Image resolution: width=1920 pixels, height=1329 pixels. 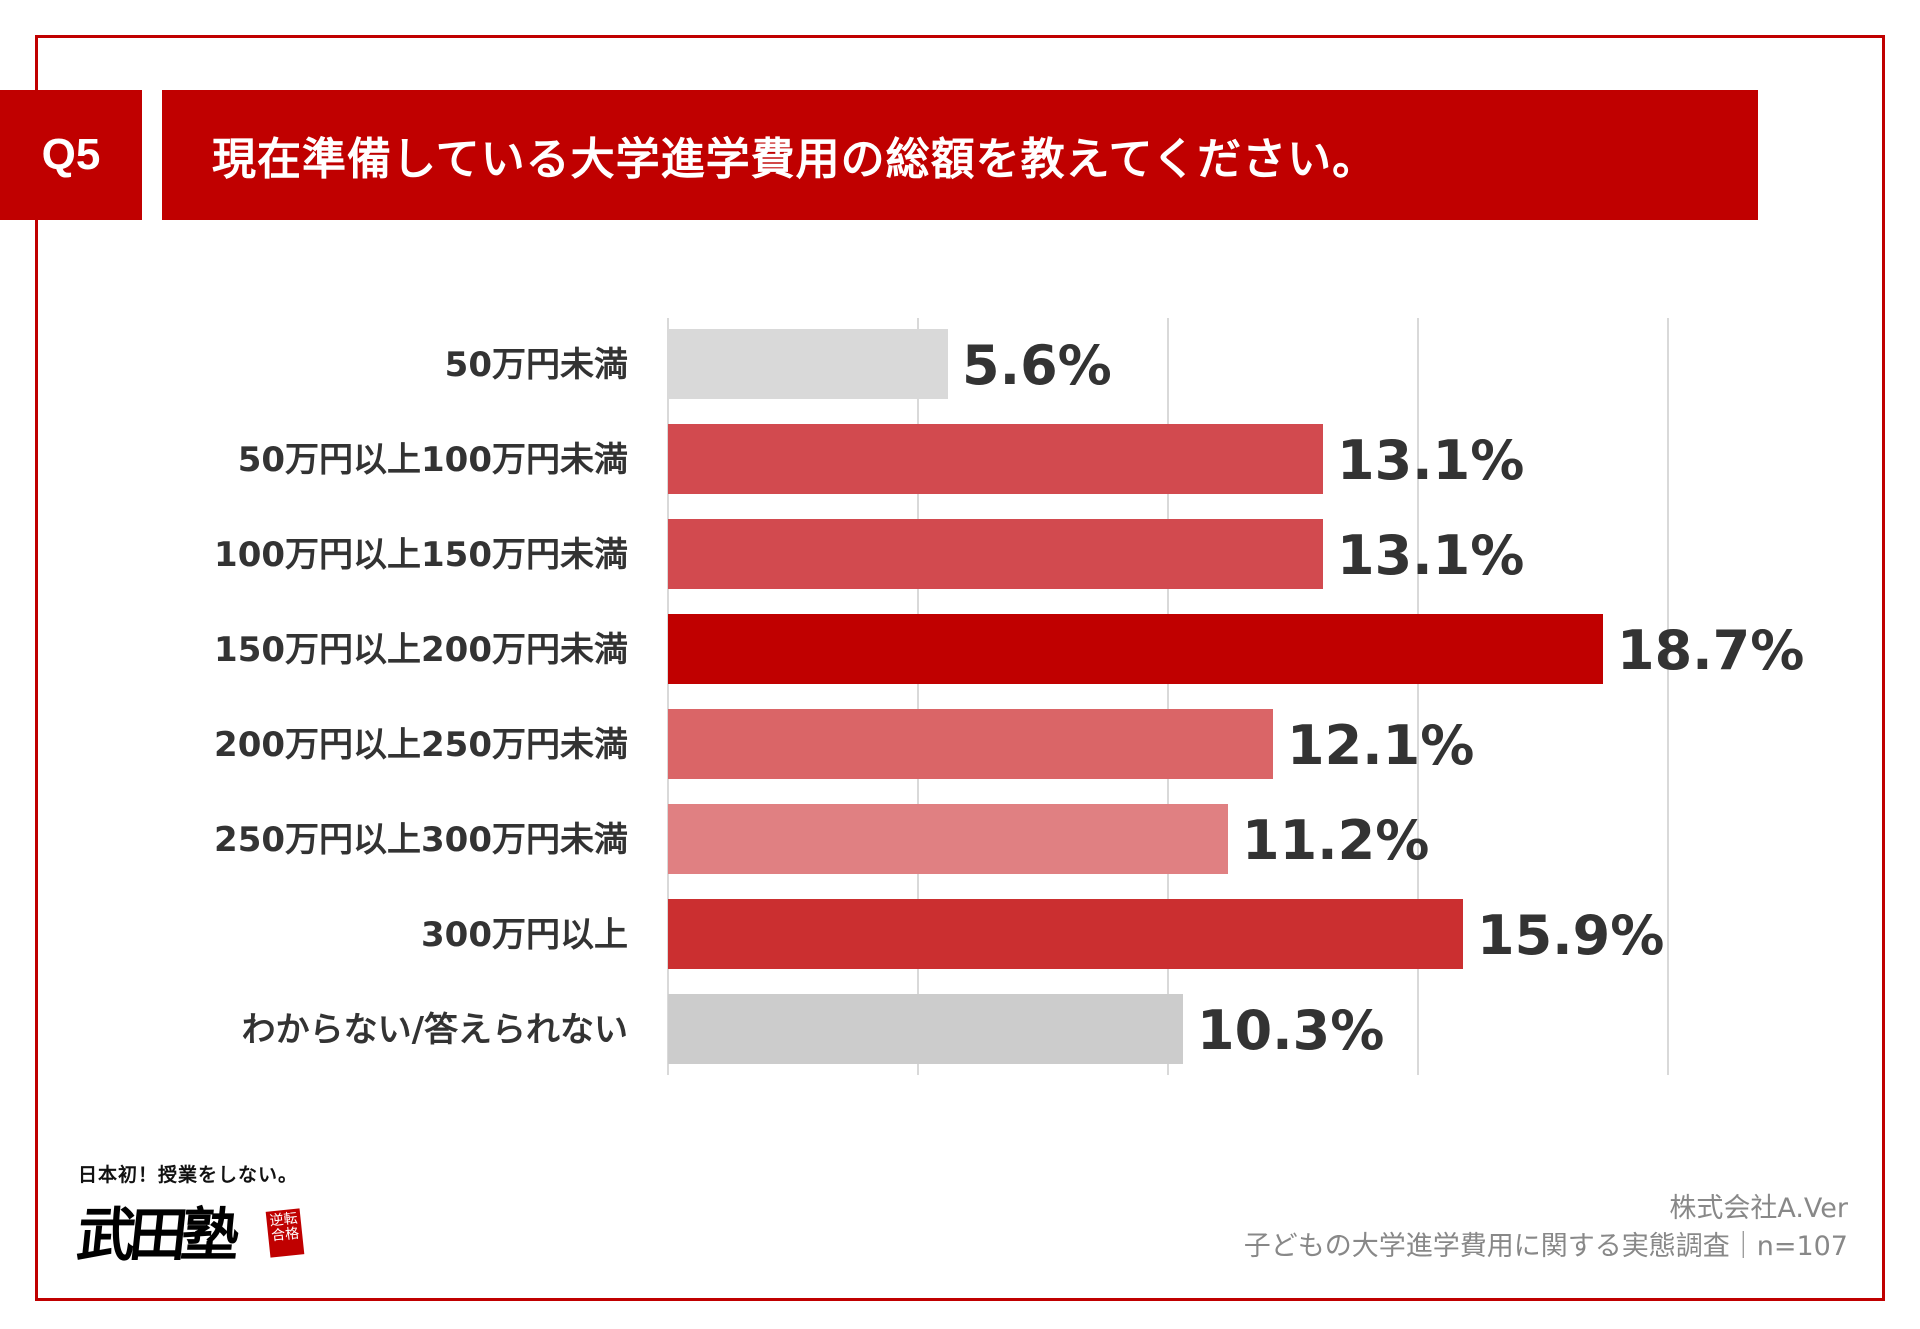 I want to click on category-label: 300万円以上, so click(x=524, y=935).